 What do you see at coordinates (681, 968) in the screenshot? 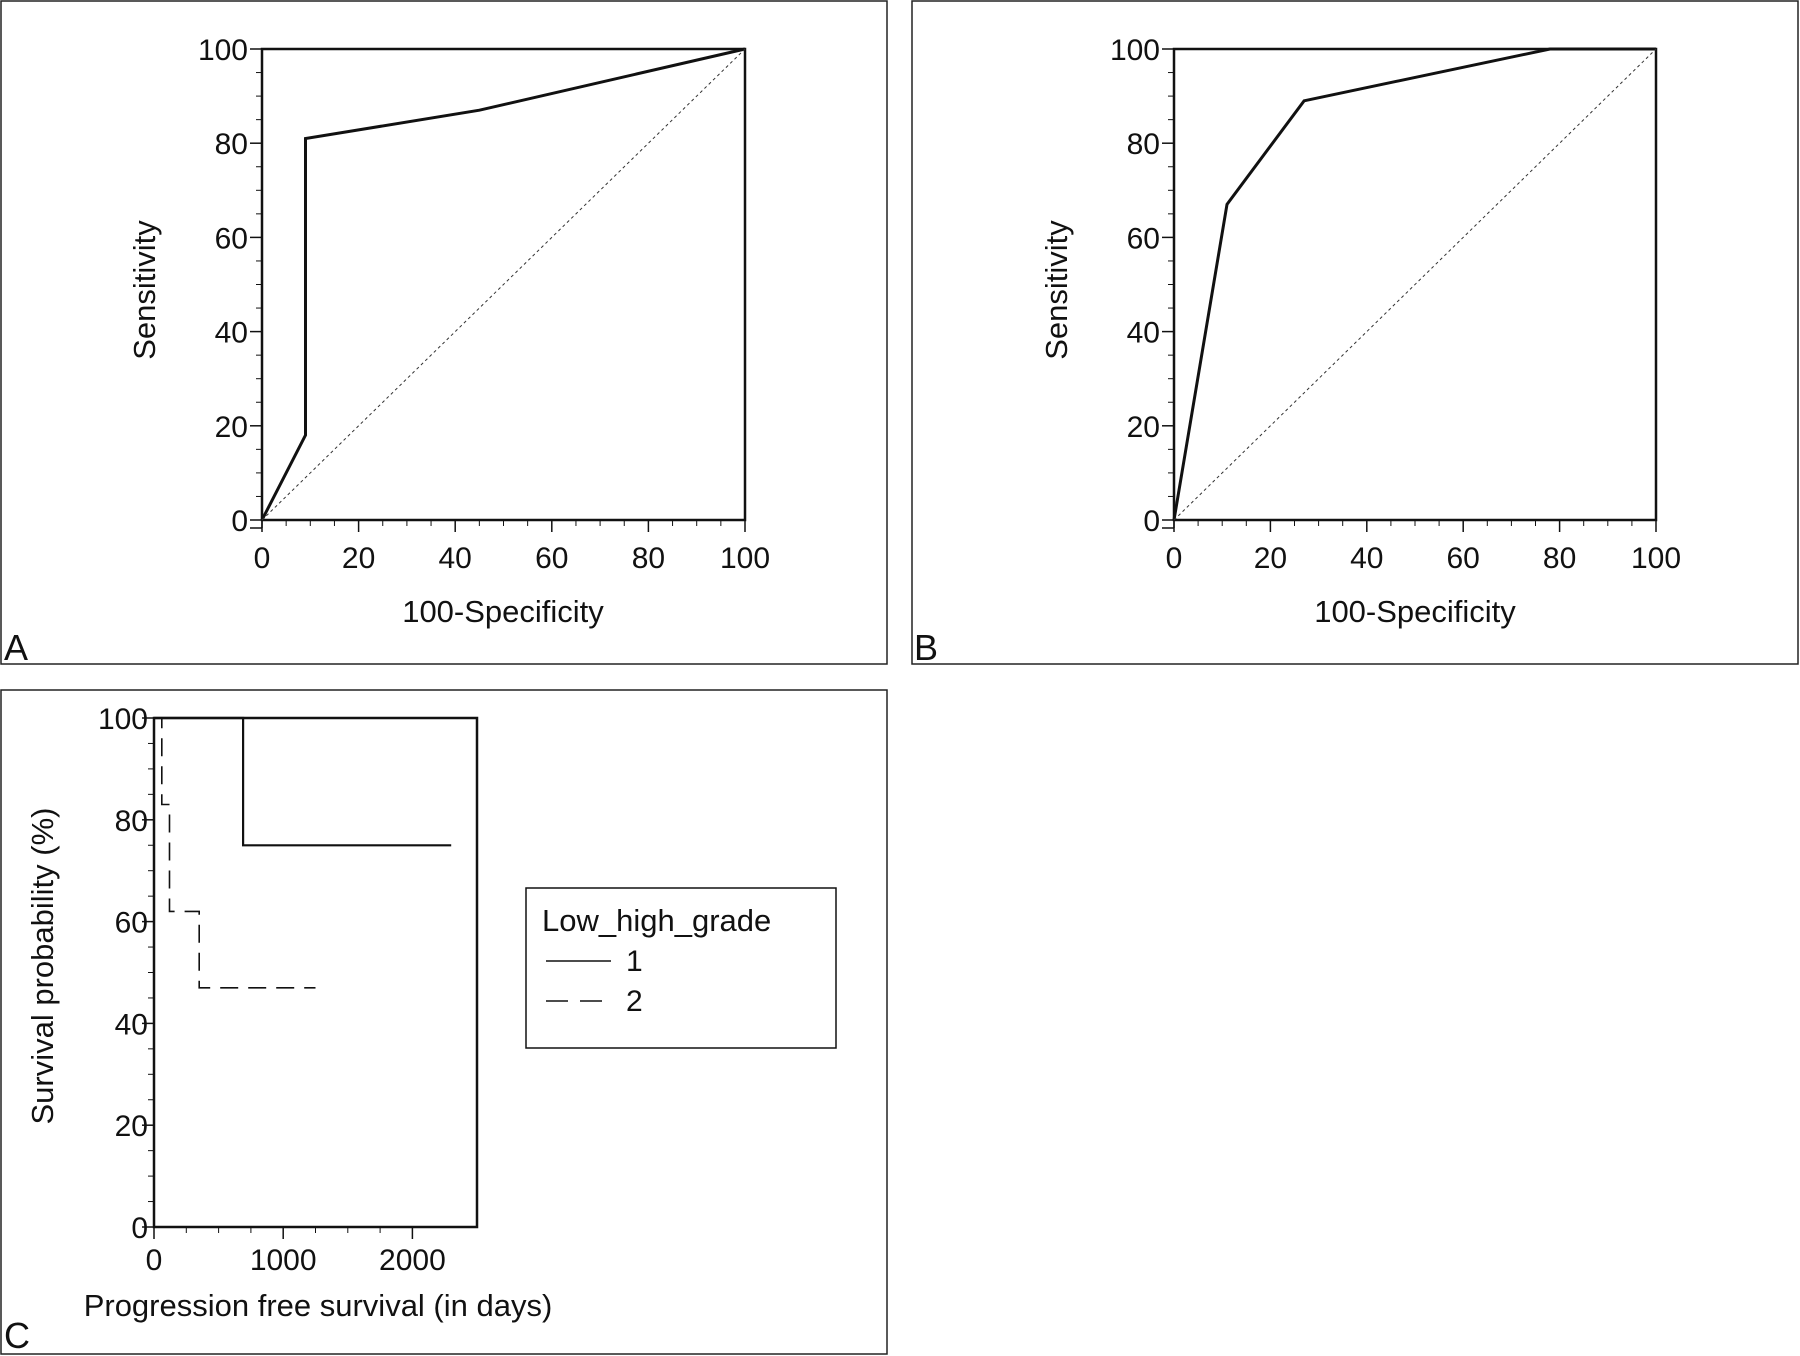
I see `legend-box` at bounding box center [681, 968].